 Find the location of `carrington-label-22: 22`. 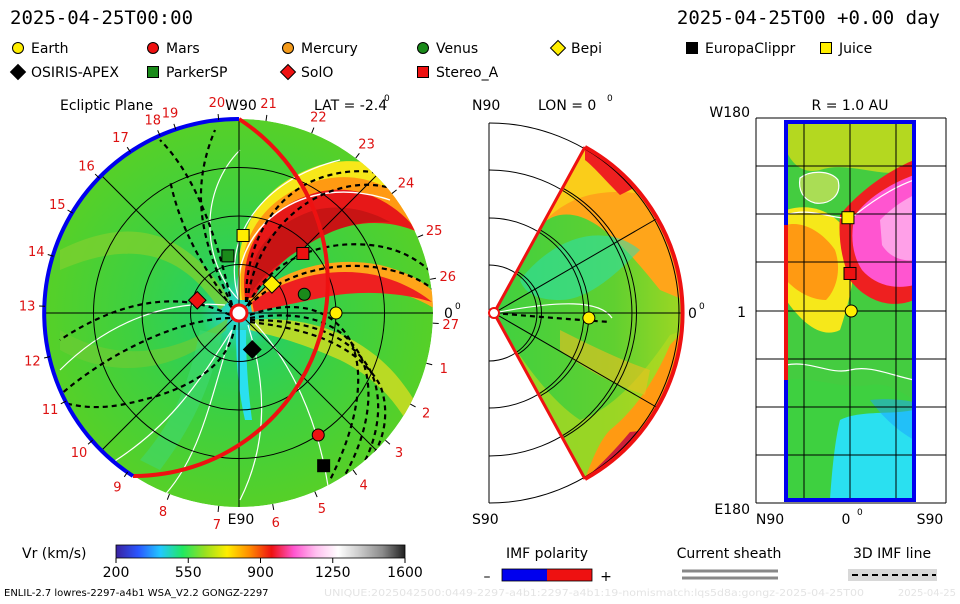

carrington-label-22: 22 is located at coordinates (318, 117).